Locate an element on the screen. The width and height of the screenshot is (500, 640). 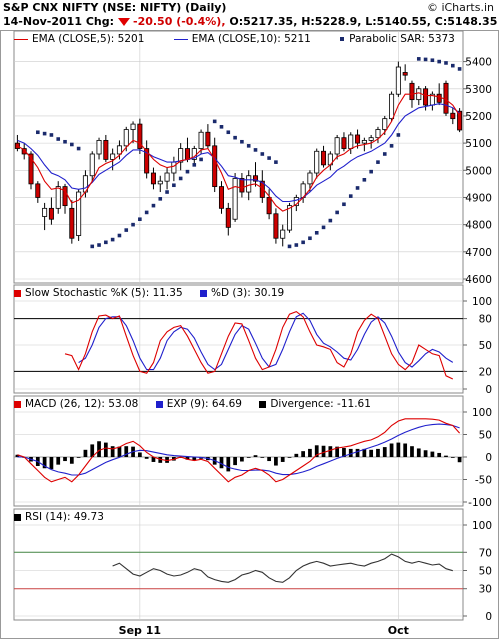
legend-macd-line: MACD (26, 12): 53.08 is located at coordinates (76, 404).